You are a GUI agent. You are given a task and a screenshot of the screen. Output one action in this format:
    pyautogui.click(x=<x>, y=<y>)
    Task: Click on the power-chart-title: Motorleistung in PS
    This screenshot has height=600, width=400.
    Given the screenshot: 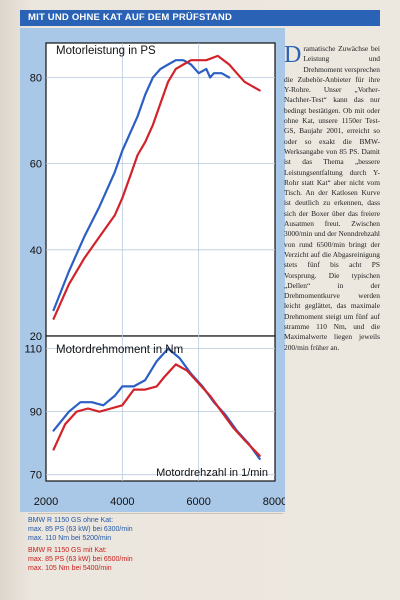 What is the action you would take?
    pyautogui.click(x=106, y=51)
    